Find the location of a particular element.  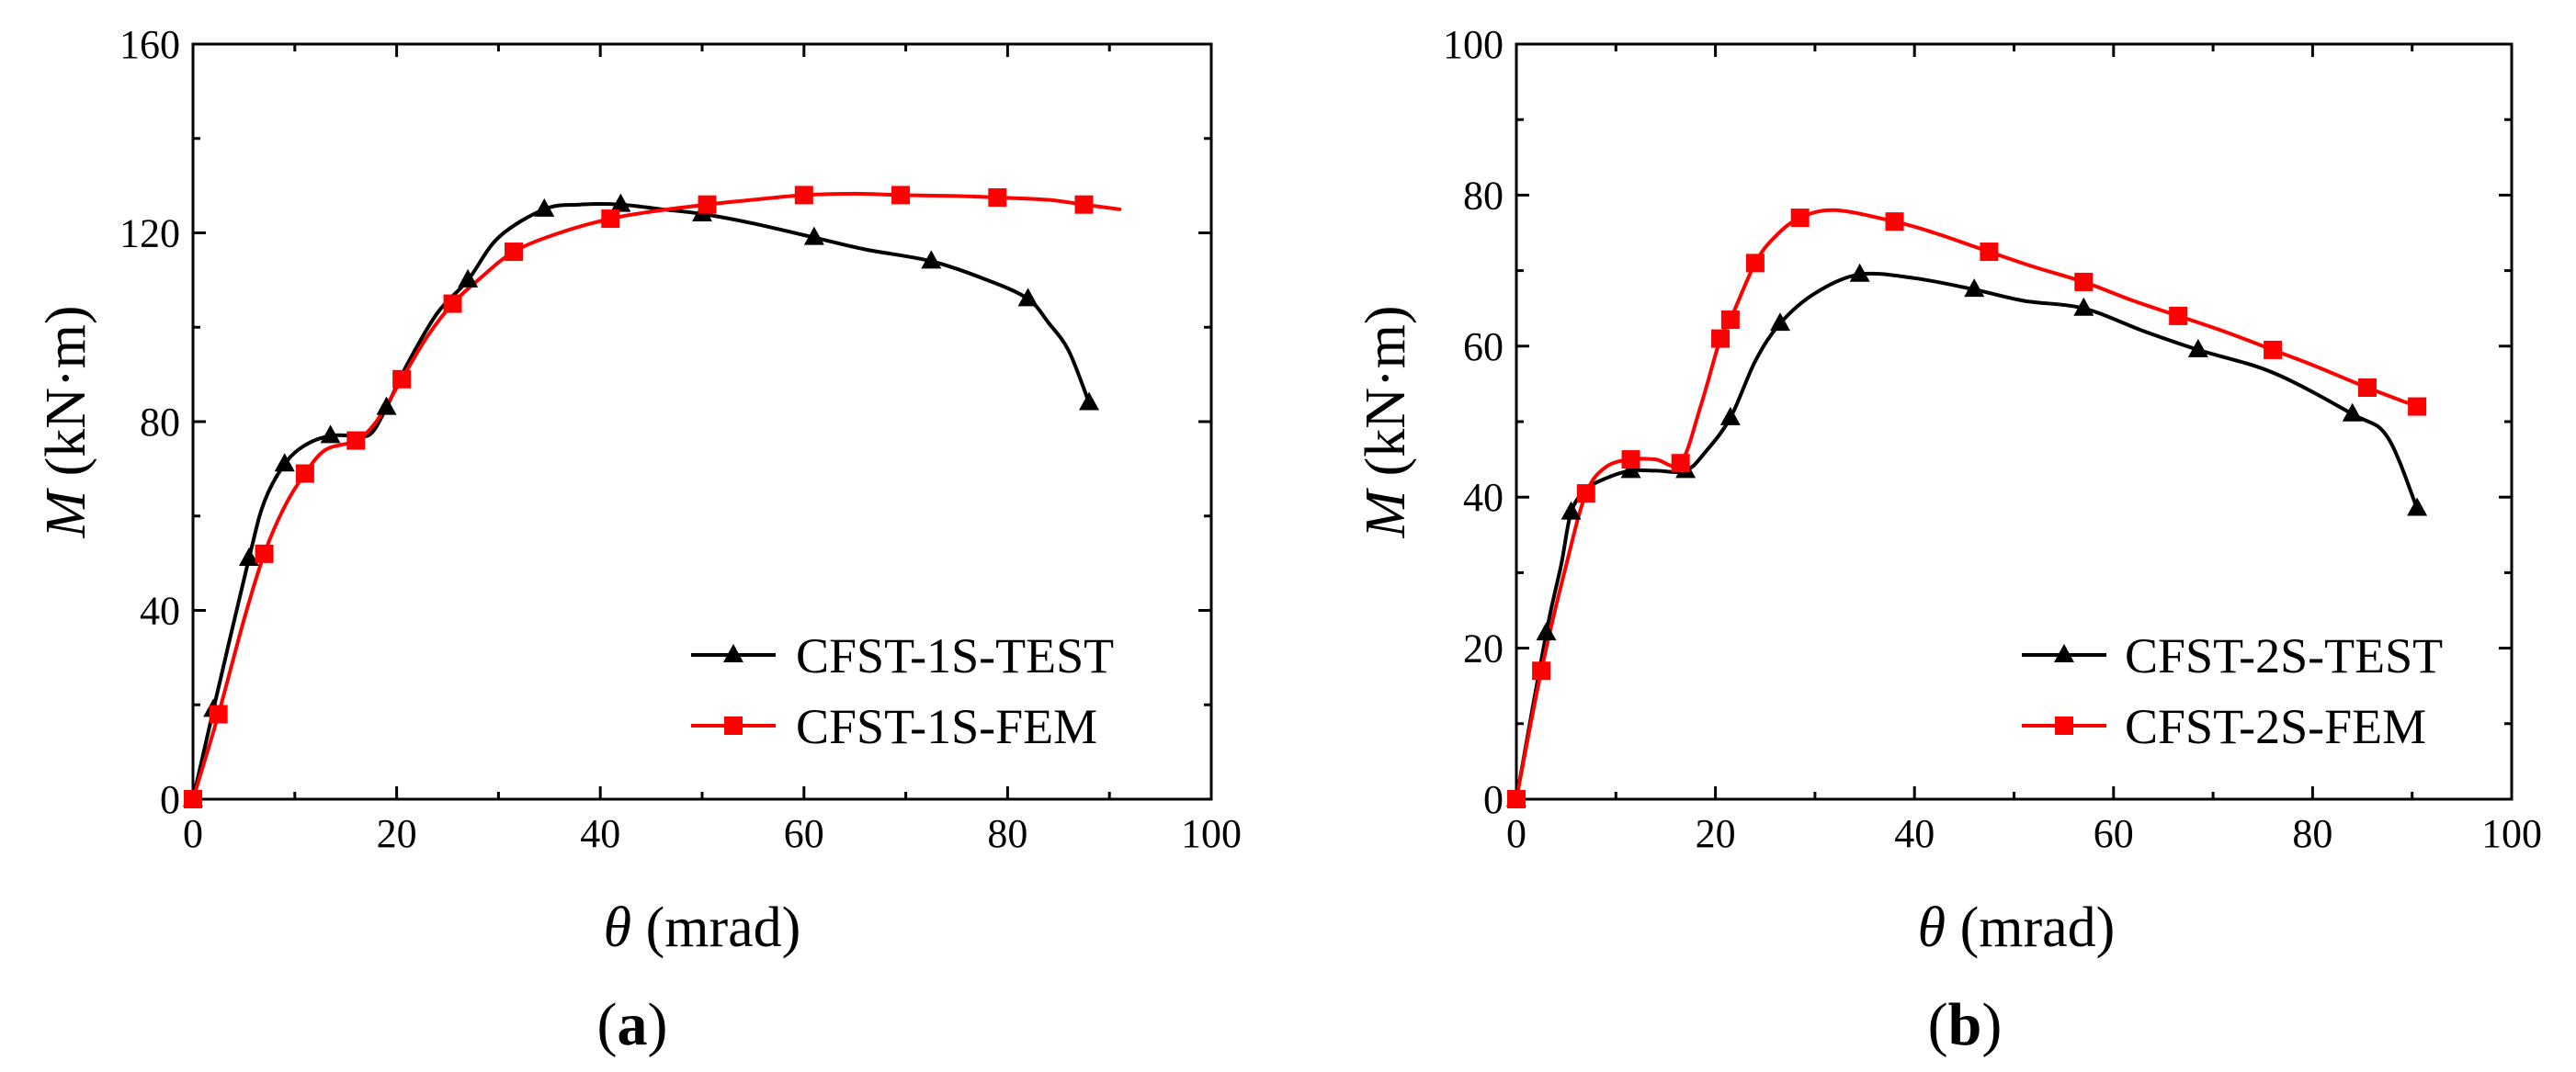

y-tick-label: 120 is located at coordinates (149, 233).